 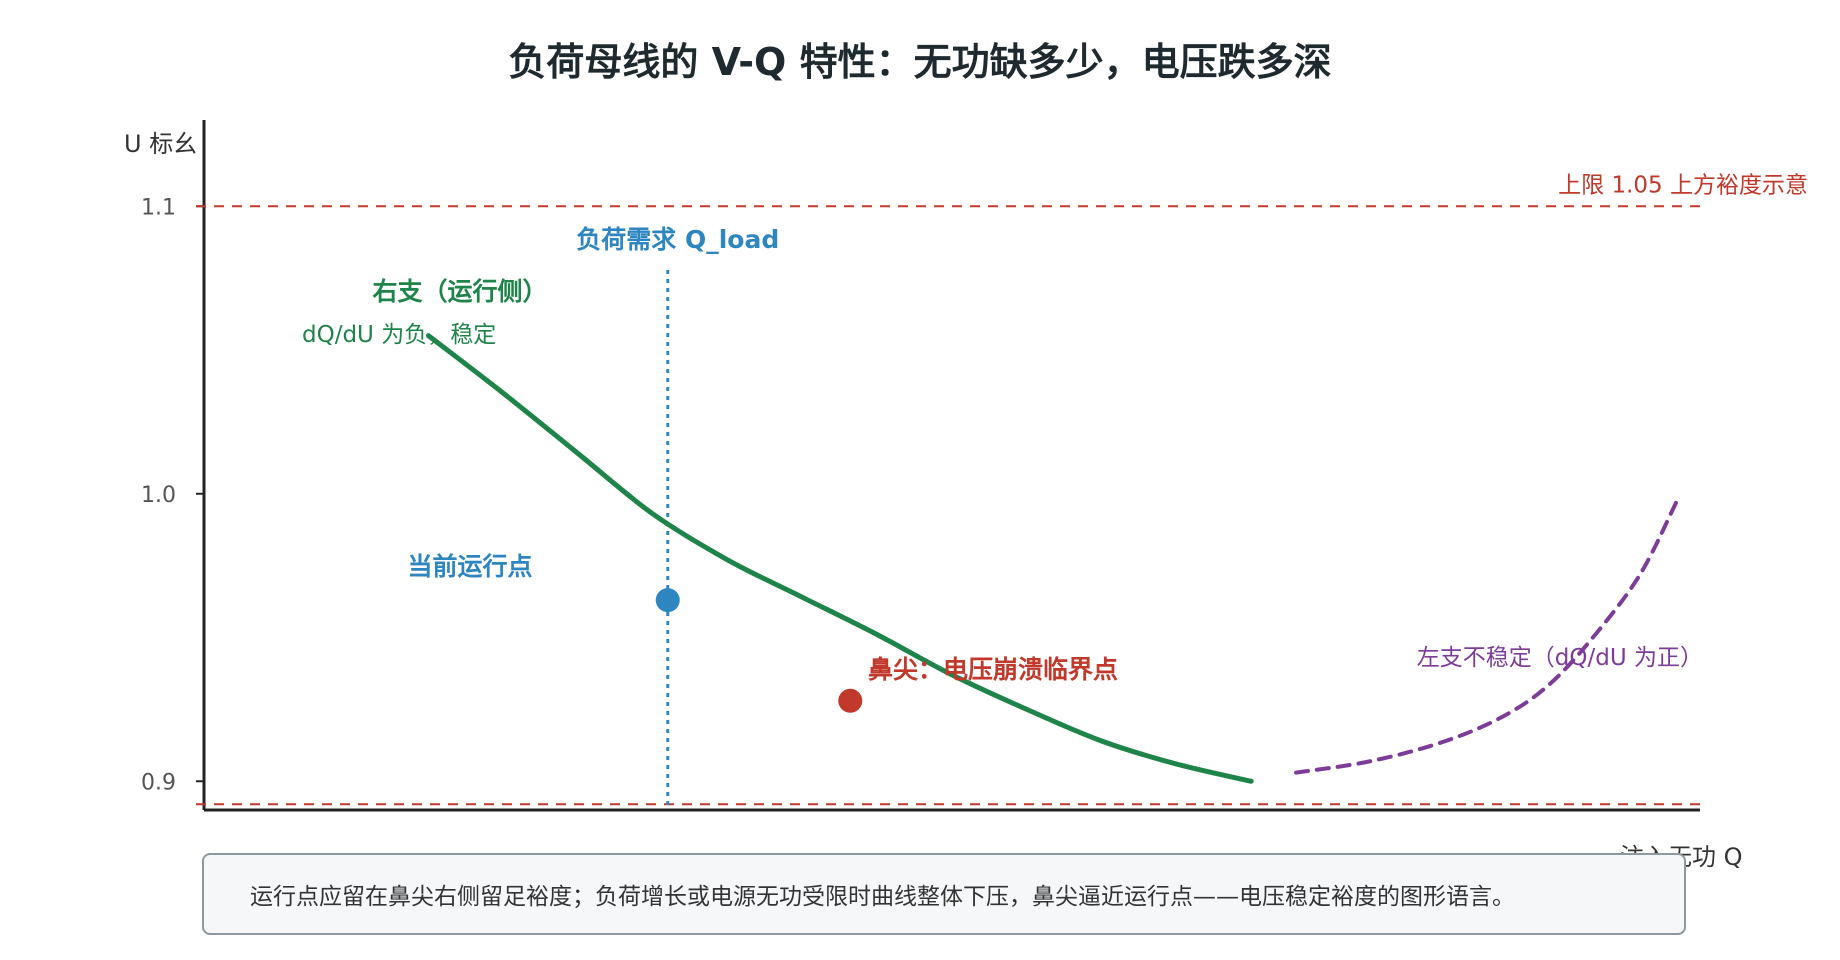 I want to click on unstable-branch-label: 左支不稳定（dQ/dU 为正）, so click(x=1560, y=658).